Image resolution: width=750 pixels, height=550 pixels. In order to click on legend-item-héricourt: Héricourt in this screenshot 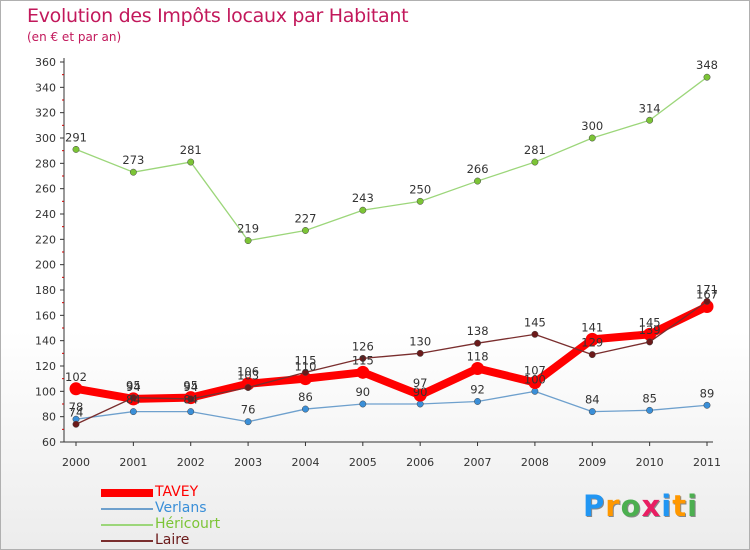, I will do `click(201, 524)`.